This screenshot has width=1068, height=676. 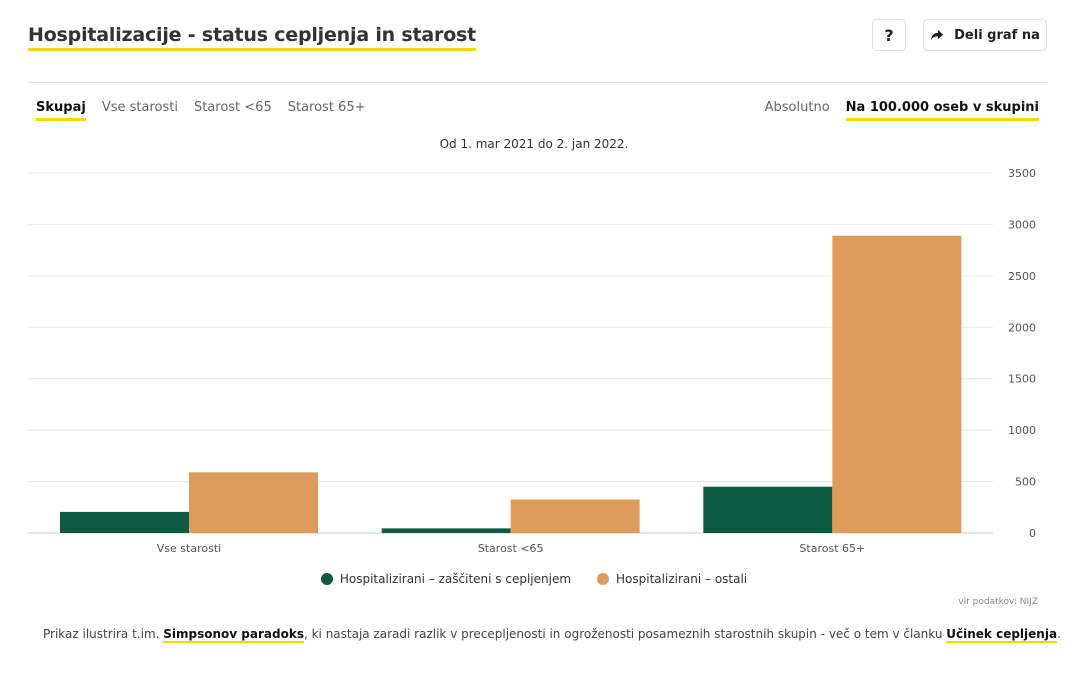 I want to click on mode-absolutno: Absolutno, so click(x=797, y=107).